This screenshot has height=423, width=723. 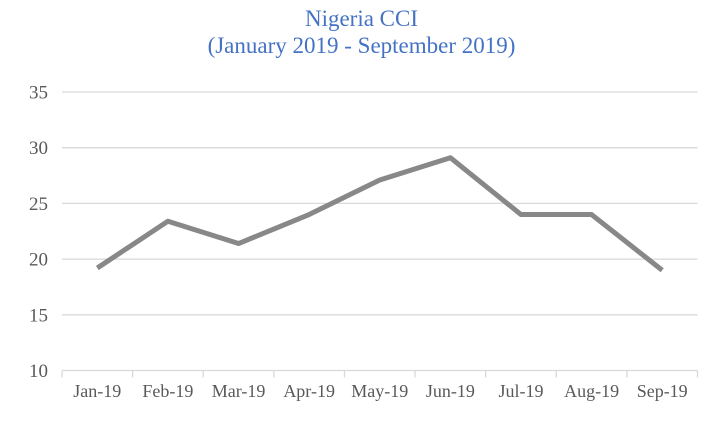 I want to click on x-axis-label: Jan-19, so click(x=97, y=391).